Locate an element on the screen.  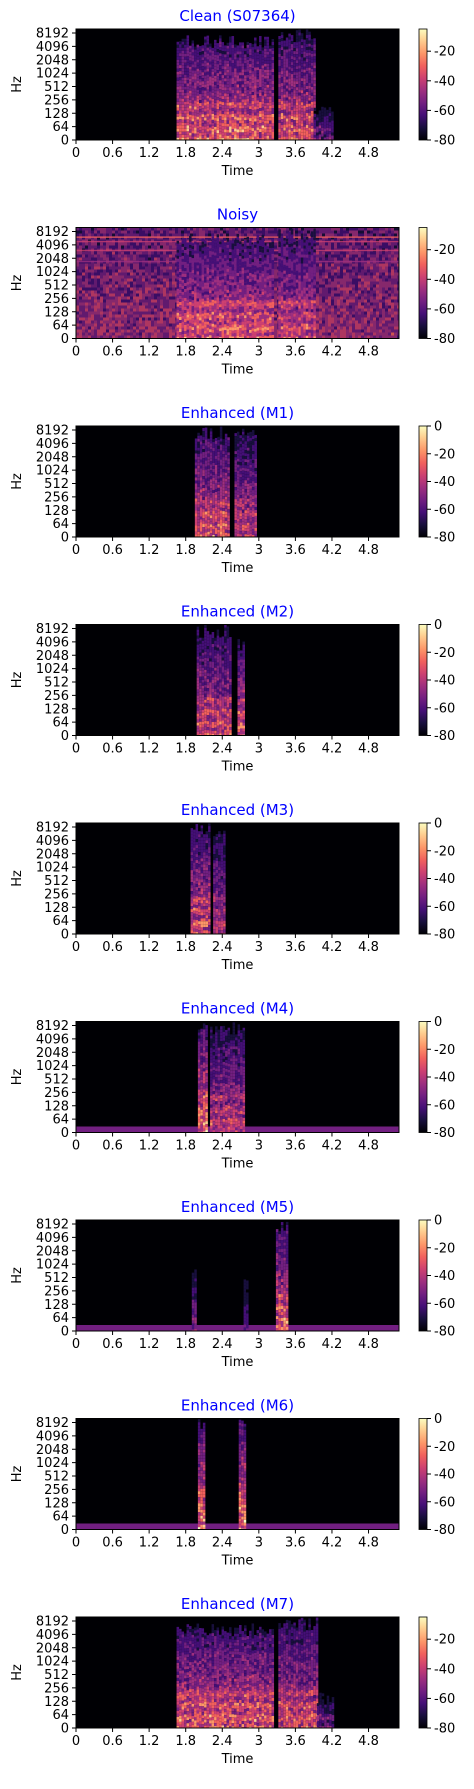
y-tick-label: 1024 is located at coordinates (52, 74).